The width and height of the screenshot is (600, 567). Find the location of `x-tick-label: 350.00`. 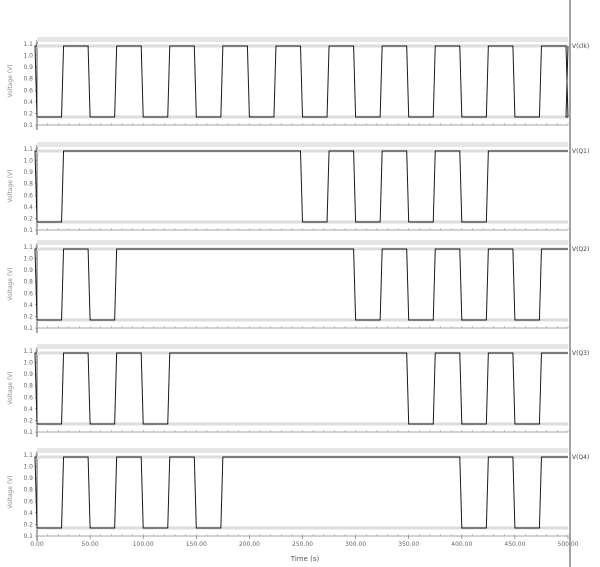

x-tick-label: 350.00 is located at coordinates (408, 544).